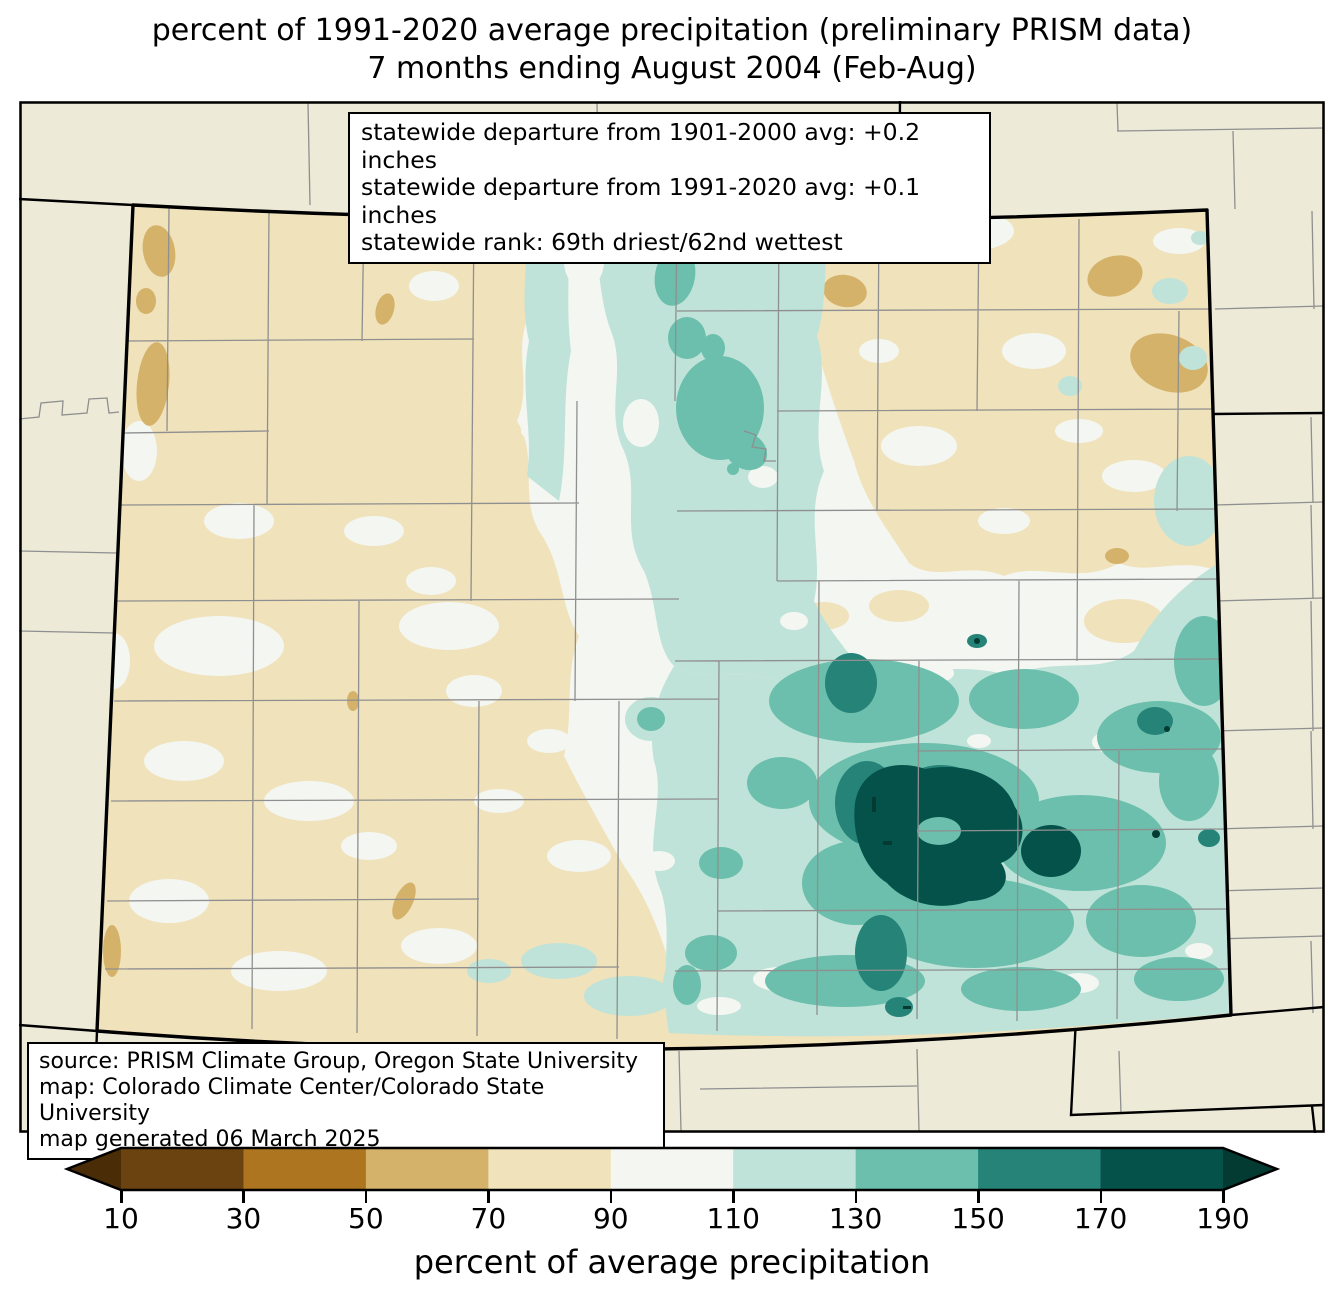  What do you see at coordinates (1021, 823) in the screenshot?
I see `fill-over-190-specks` at bounding box center [1021, 823].